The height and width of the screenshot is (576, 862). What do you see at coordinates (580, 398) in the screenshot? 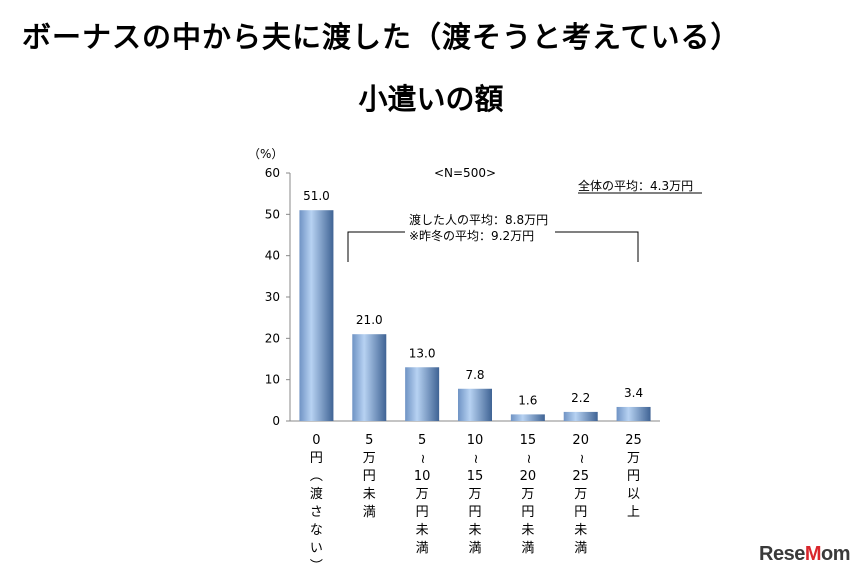
I see `bar-value-label: 2.2` at bounding box center [580, 398].